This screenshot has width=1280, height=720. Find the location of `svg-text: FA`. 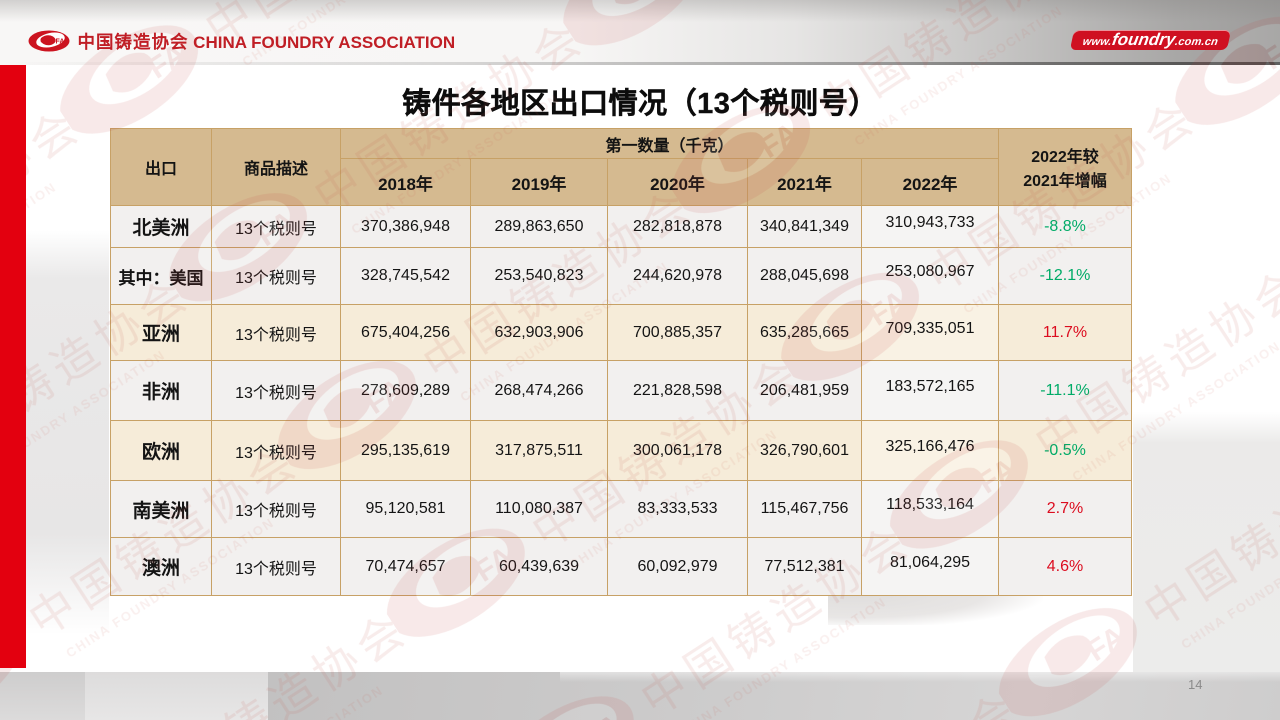

svg-text: FA is located at coordinates (60, 42).